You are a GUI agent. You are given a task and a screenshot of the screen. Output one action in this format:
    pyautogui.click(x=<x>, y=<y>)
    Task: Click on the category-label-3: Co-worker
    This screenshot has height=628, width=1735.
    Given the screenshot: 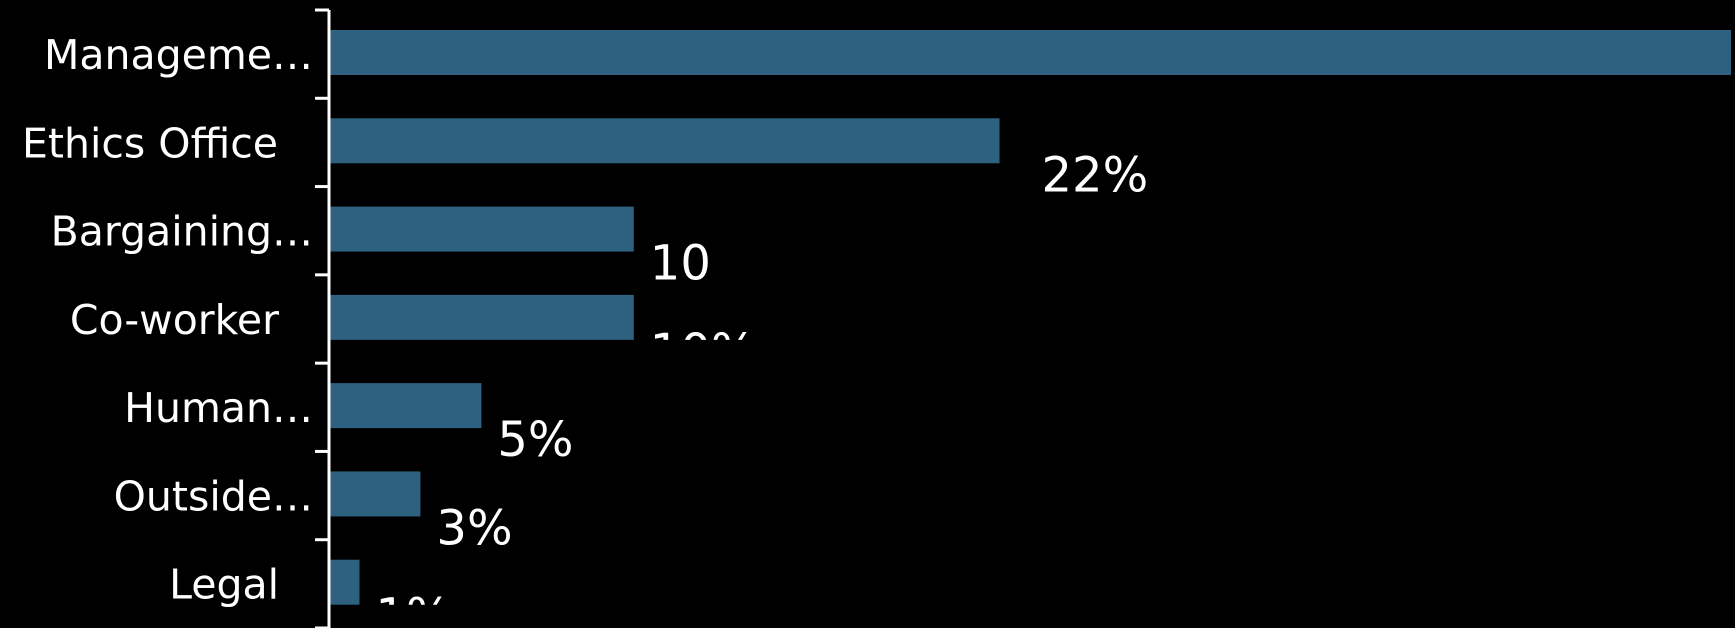 What is the action you would take?
    pyautogui.click(x=174, y=320)
    